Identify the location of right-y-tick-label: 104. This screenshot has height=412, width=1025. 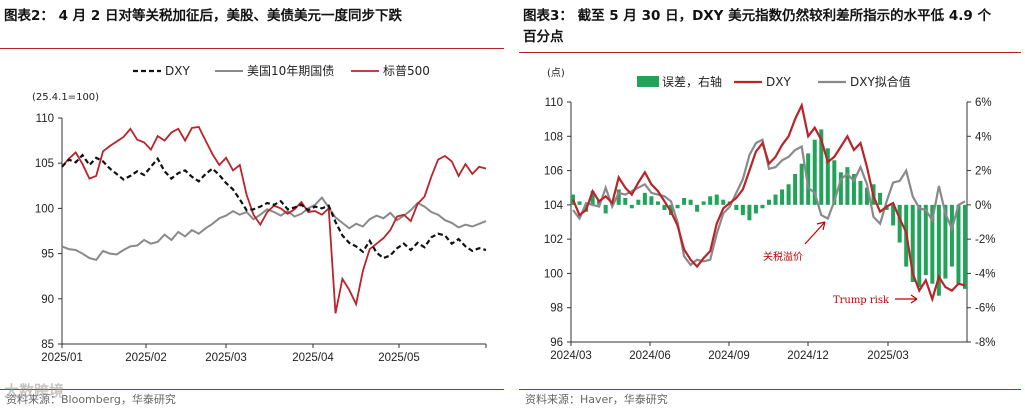
(554, 206).